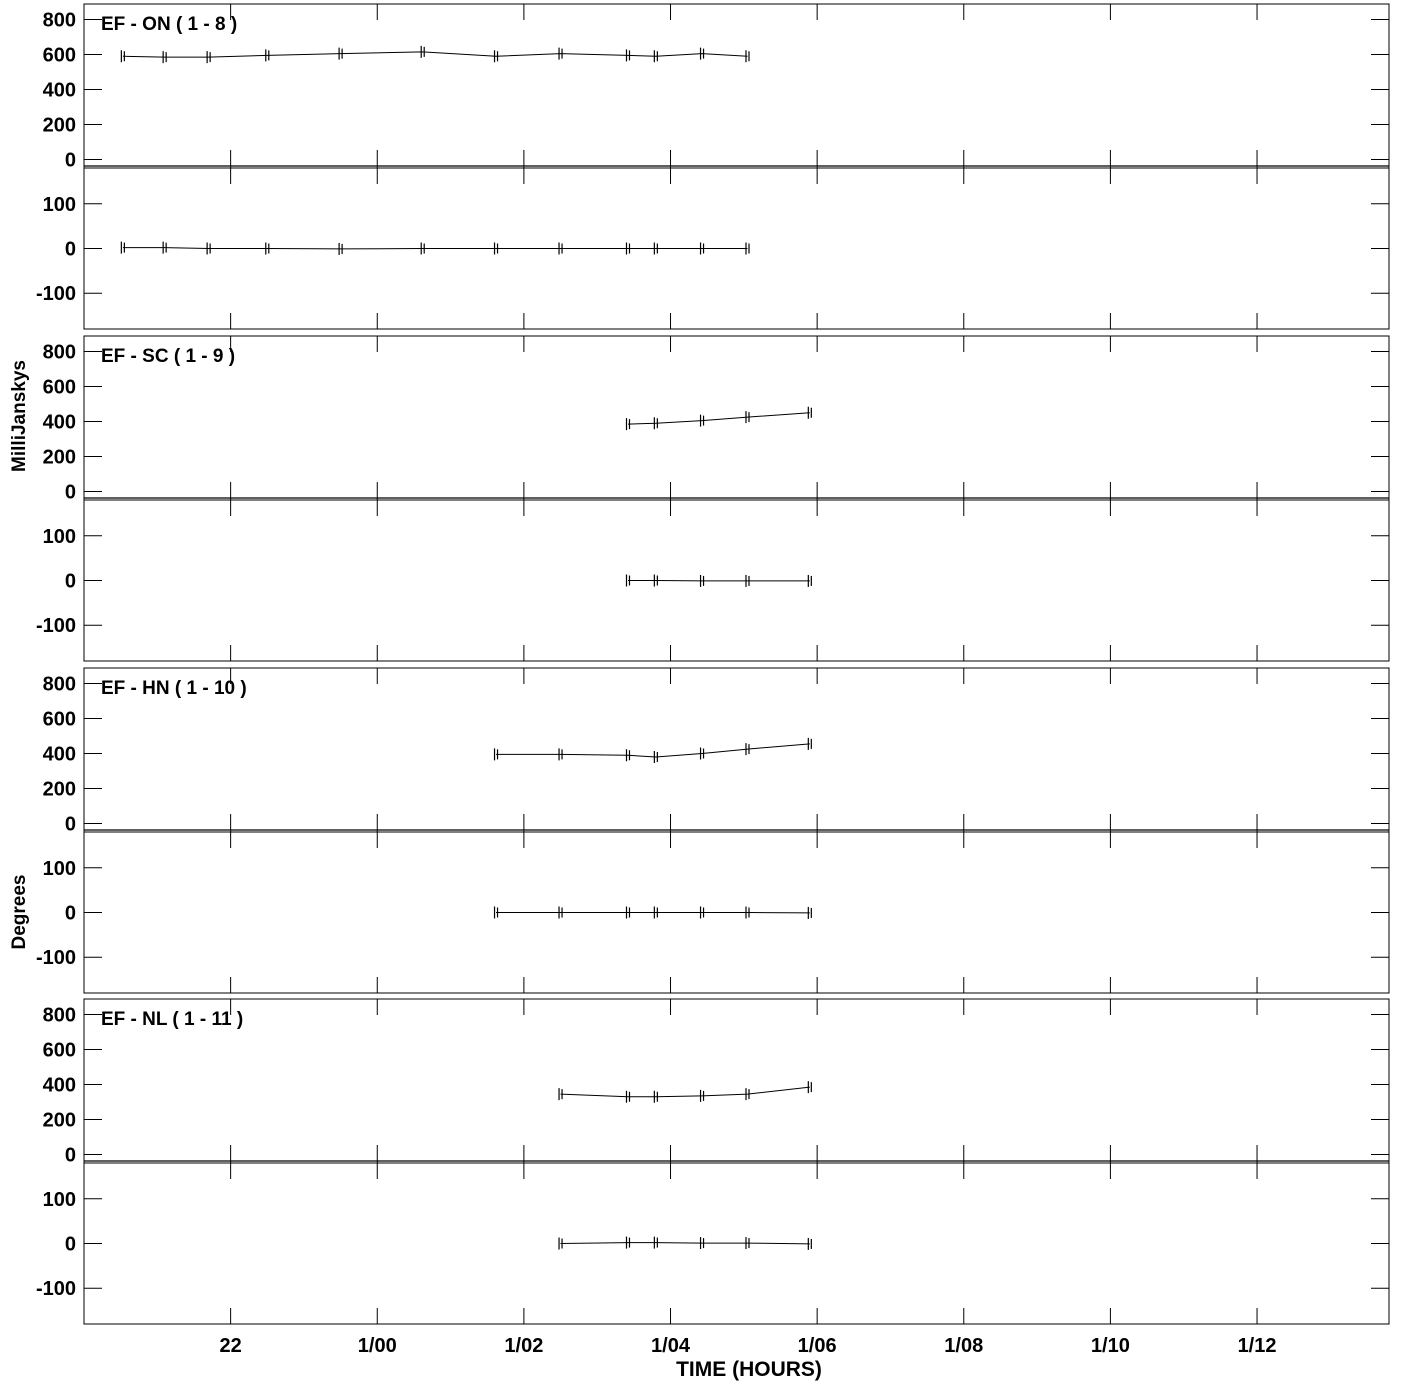 The width and height of the screenshot is (1401, 1384). What do you see at coordinates (671, 1346) in the screenshot?
I see `x-tick-label: 1/04` at bounding box center [671, 1346].